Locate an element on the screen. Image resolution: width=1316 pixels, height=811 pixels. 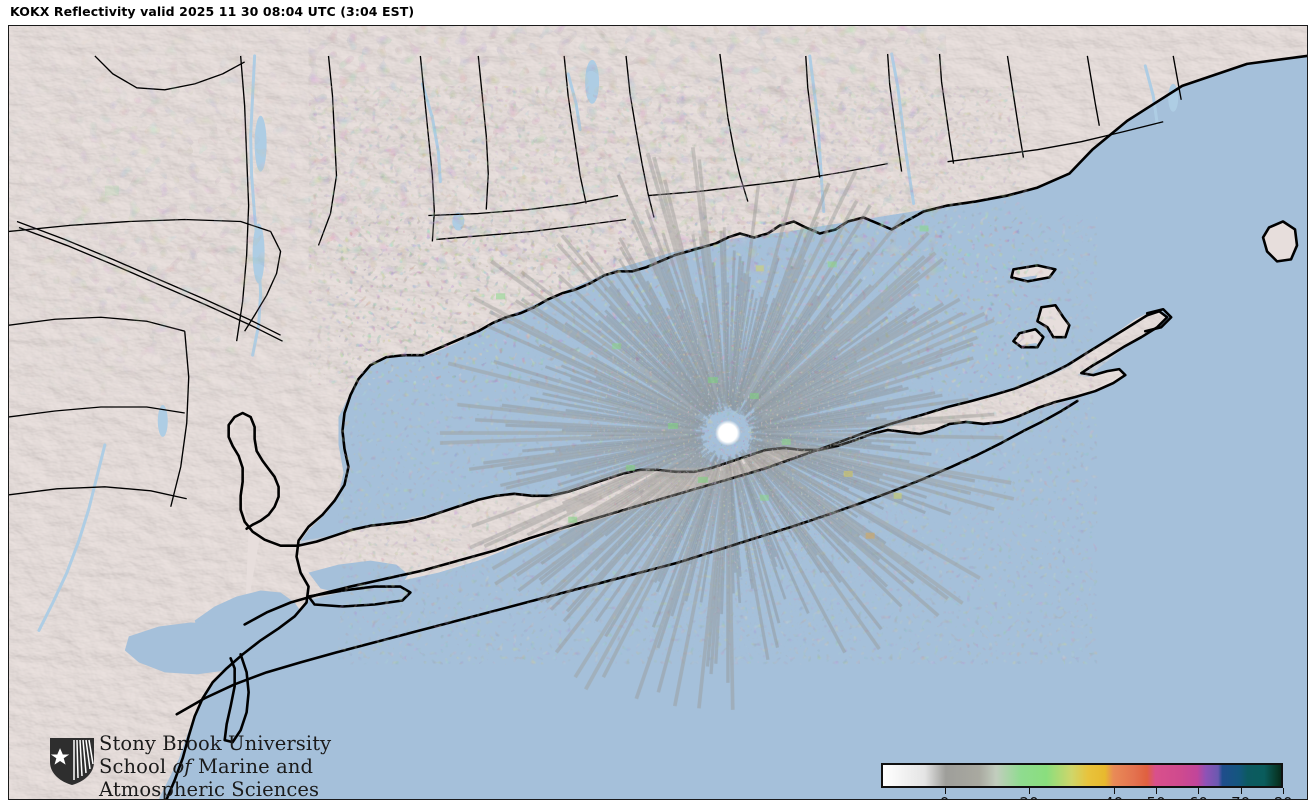
ny-nj-border is located at coordinates (97, 412).